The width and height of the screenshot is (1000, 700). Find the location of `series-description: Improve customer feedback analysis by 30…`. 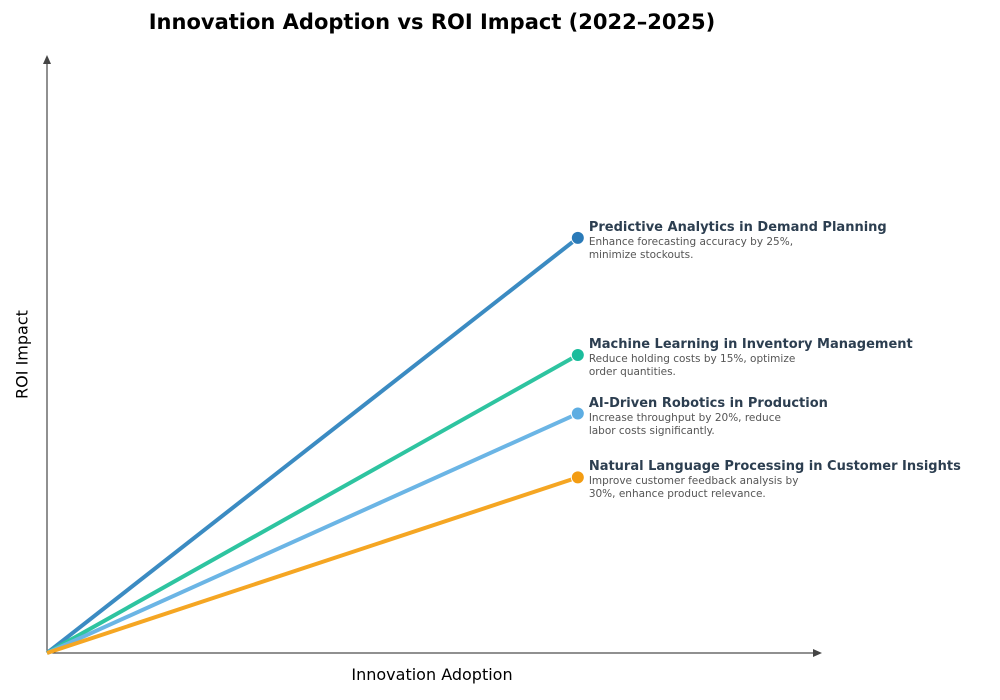

series-description: Improve customer feedback analysis by 30… is located at coordinates (693, 488).